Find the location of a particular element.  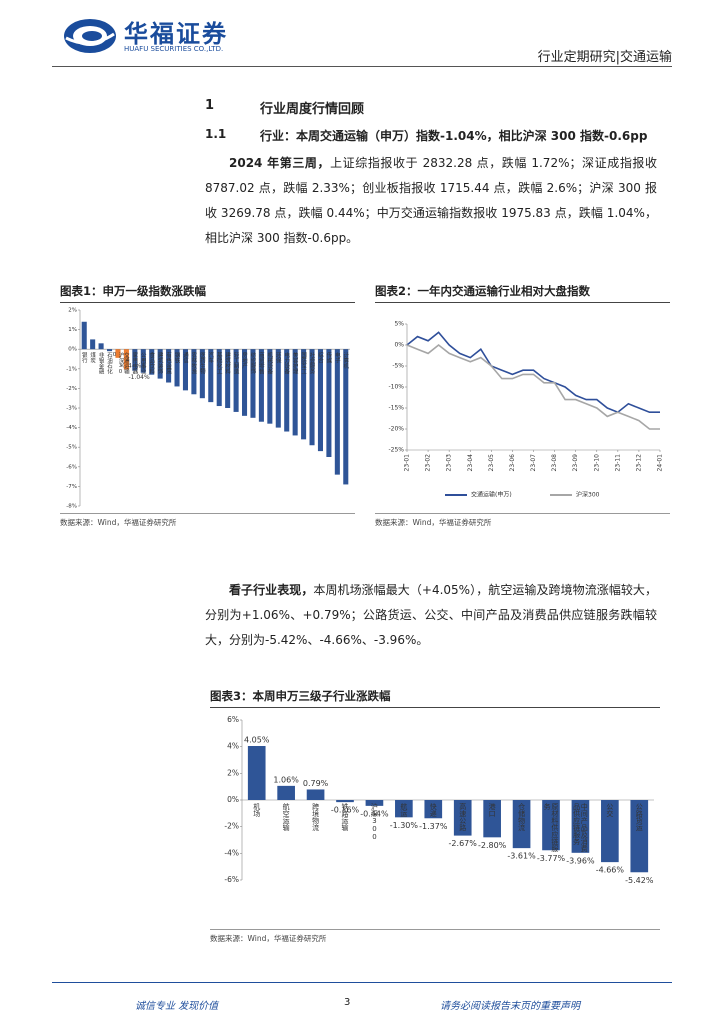

page-number: 3 is located at coordinates (347, 1002).